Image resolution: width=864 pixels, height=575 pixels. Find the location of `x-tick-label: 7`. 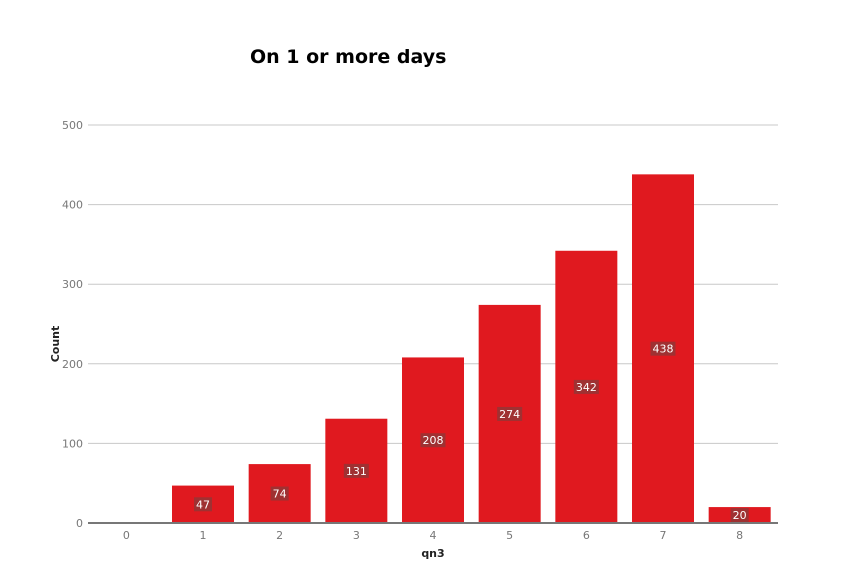

x-tick-label: 7 is located at coordinates (663, 535).